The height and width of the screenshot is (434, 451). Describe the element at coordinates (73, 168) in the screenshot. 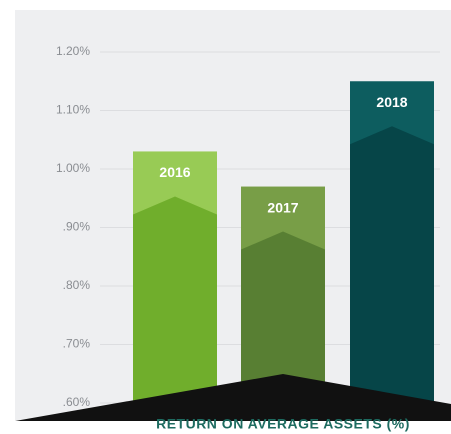

I see `y-tick-label: 1.00%` at that location.